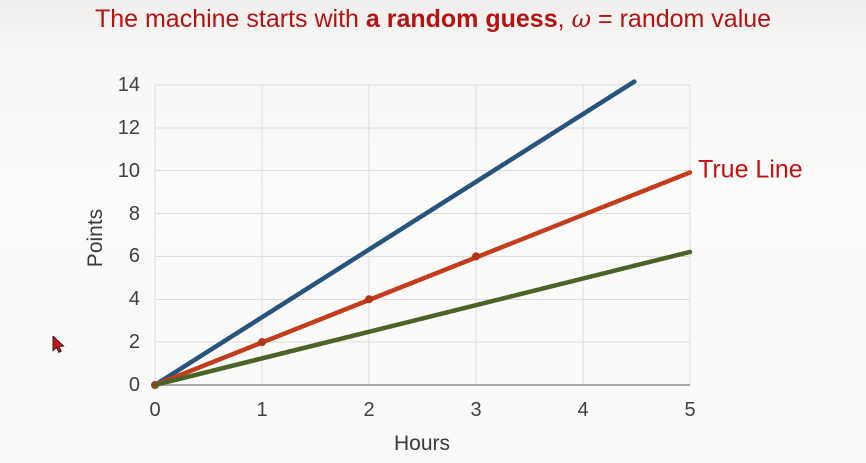  I want to click on title-part-normal: = random value, so click(681, 19).